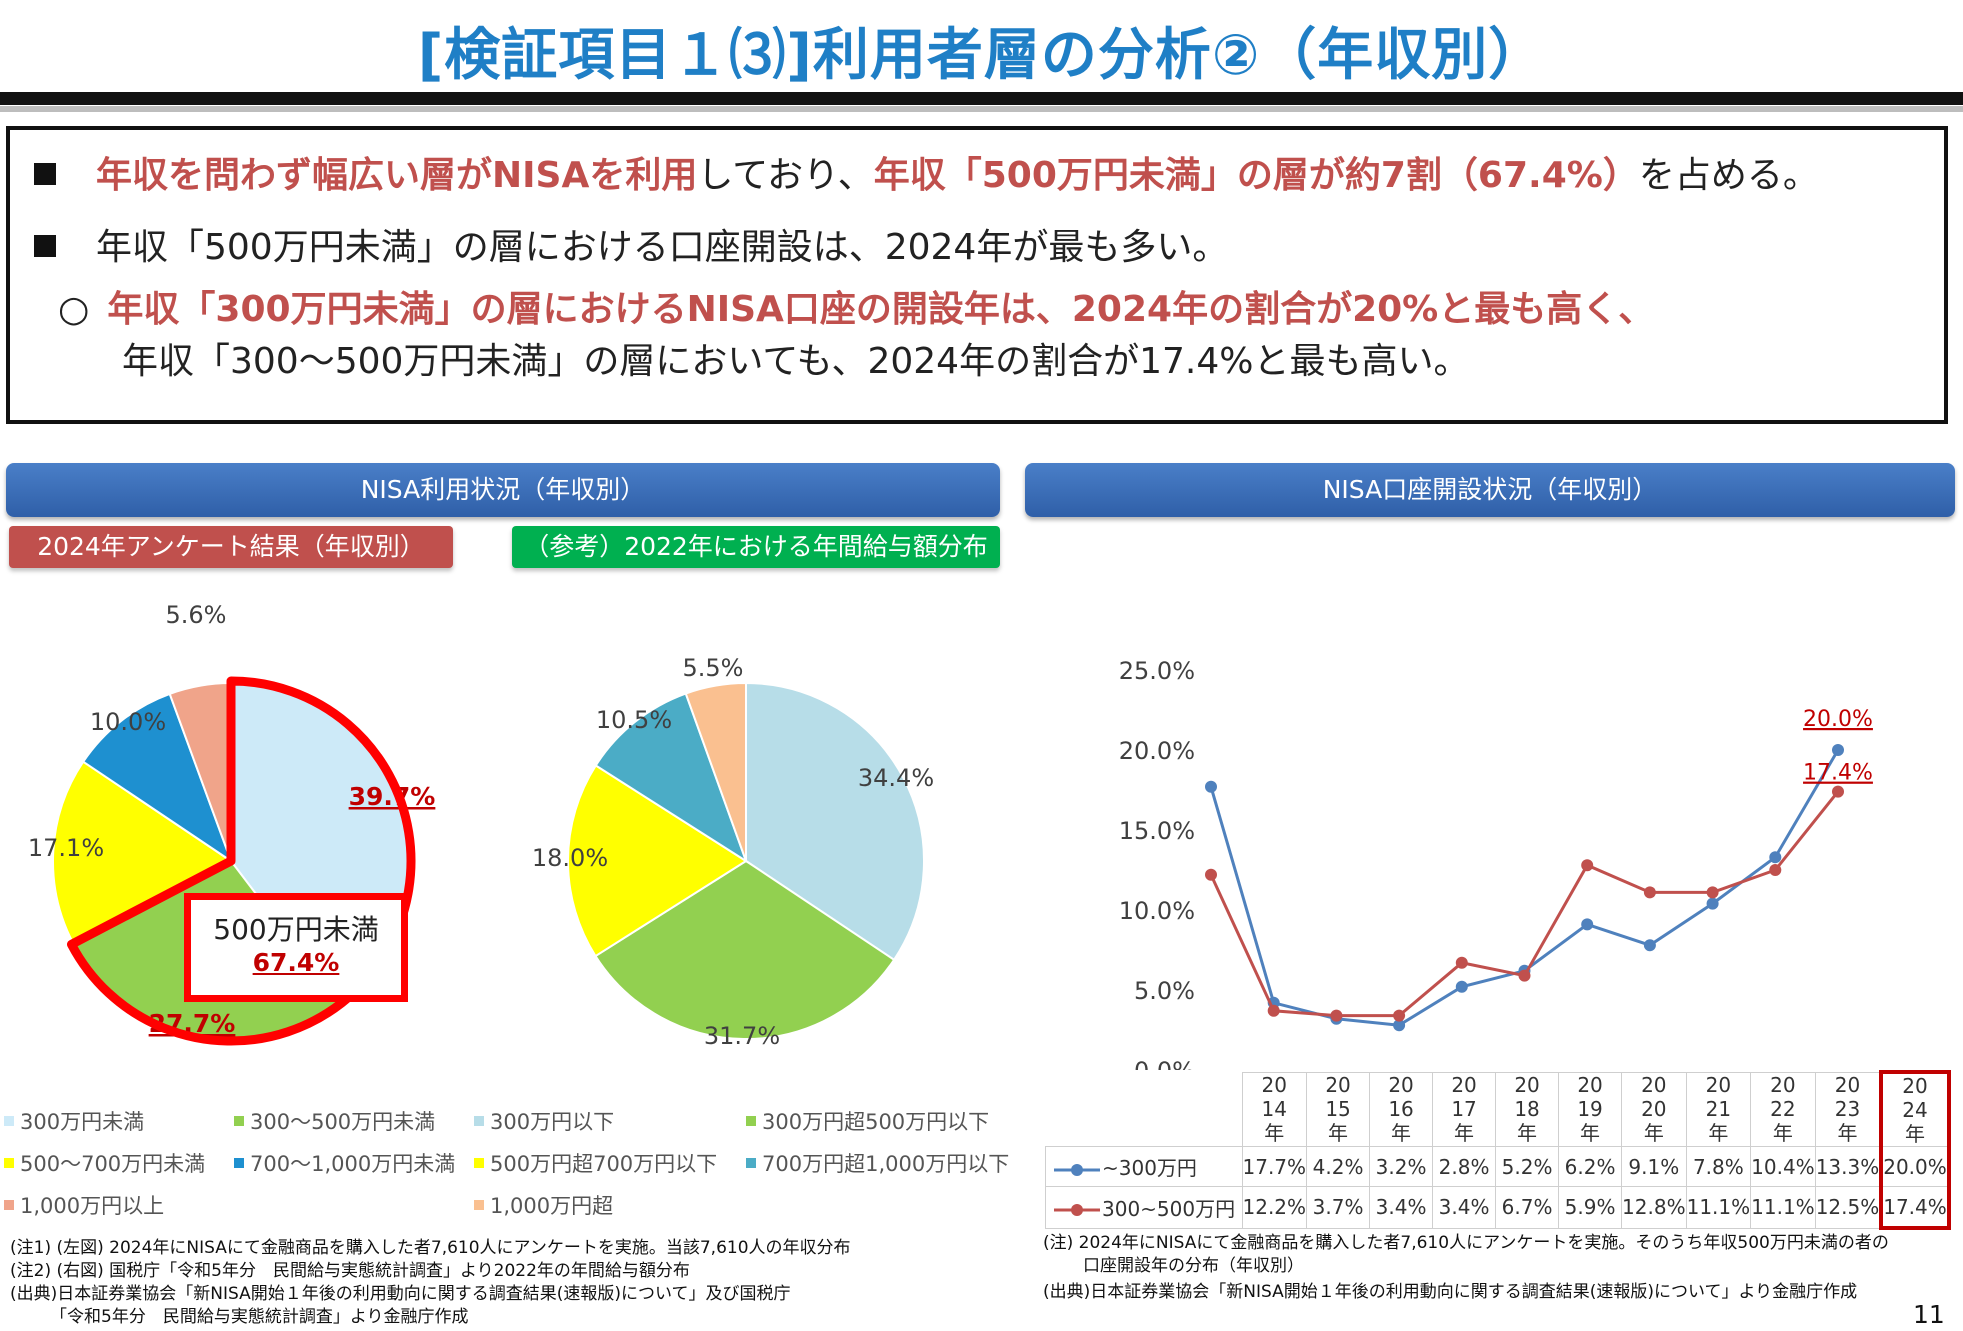 Image resolution: width=1963 pixels, height=1331 pixels. I want to click on callout-value: 67.4%, so click(296, 962).